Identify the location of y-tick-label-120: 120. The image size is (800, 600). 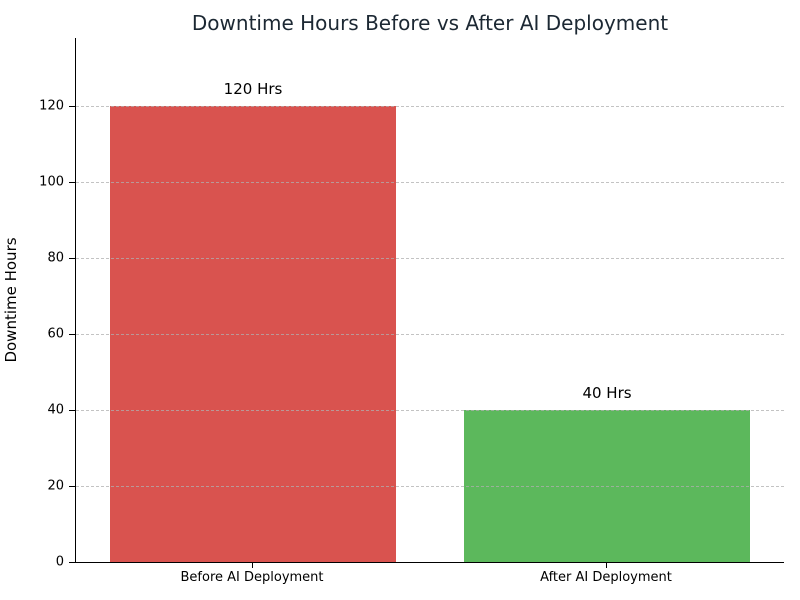
(51, 106).